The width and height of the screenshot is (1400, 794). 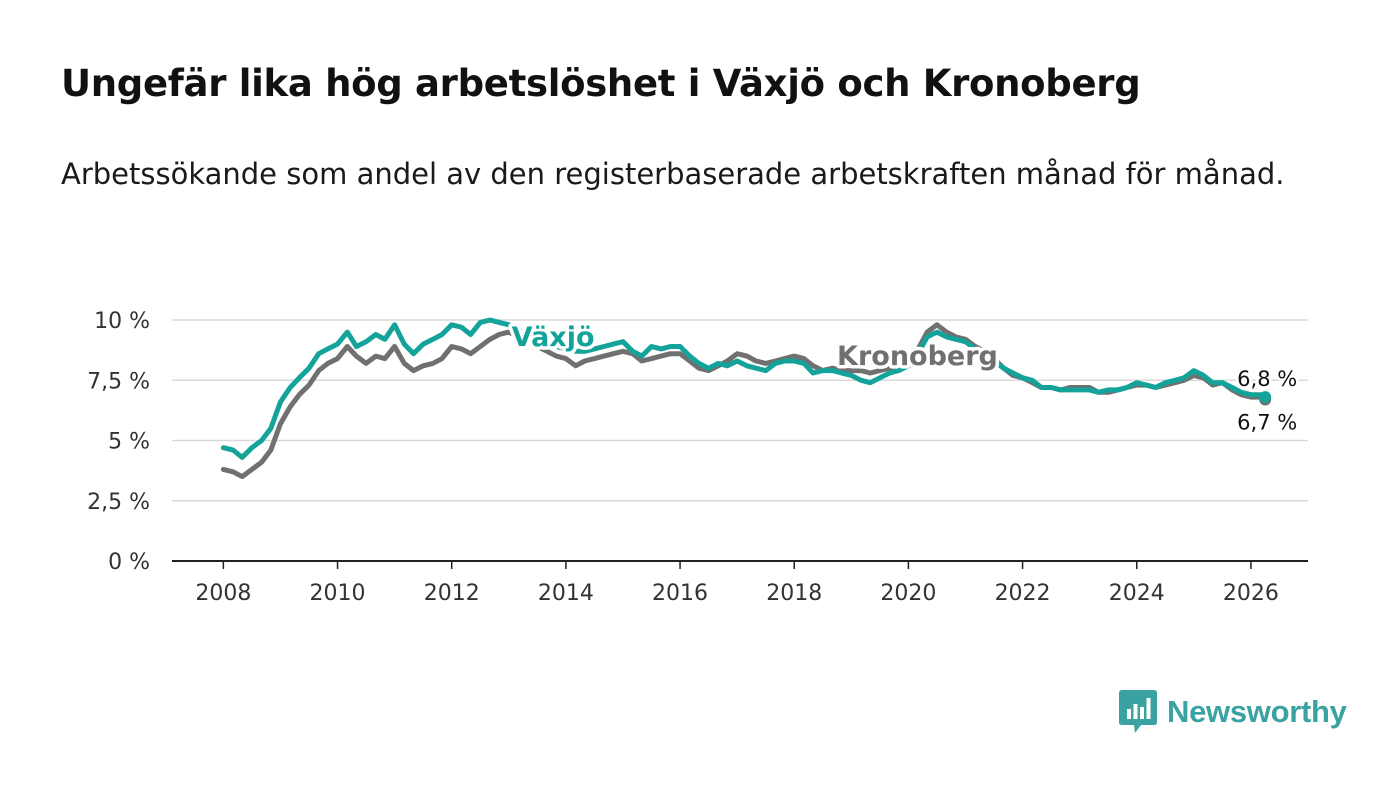 What do you see at coordinates (1265, 397) in the screenshot?
I see `series-endpoint-växjö` at bounding box center [1265, 397].